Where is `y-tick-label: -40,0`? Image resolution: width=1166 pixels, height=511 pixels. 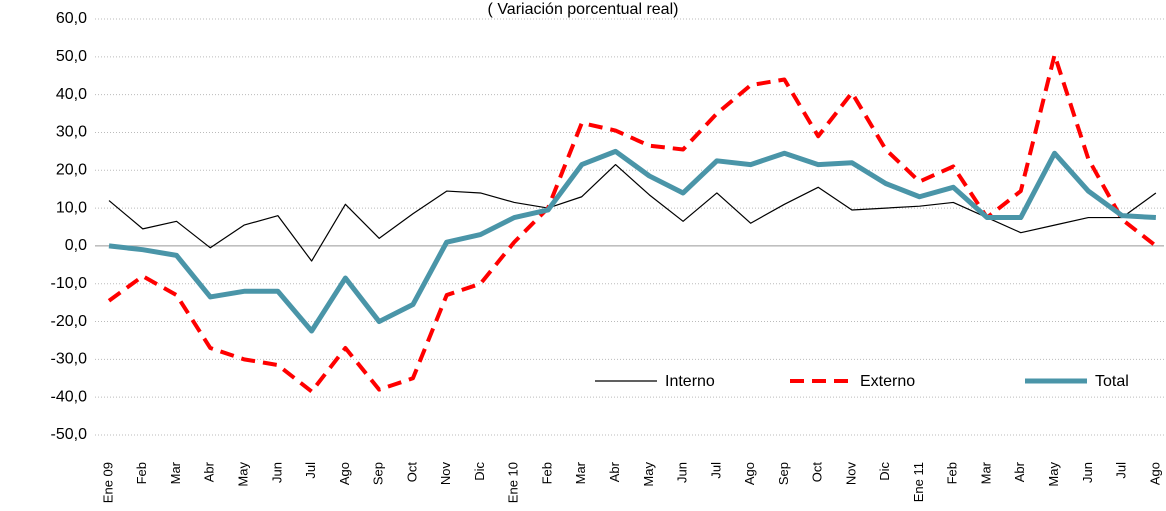 y-tick-label: -40,0 is located at coordinates (69, 396).